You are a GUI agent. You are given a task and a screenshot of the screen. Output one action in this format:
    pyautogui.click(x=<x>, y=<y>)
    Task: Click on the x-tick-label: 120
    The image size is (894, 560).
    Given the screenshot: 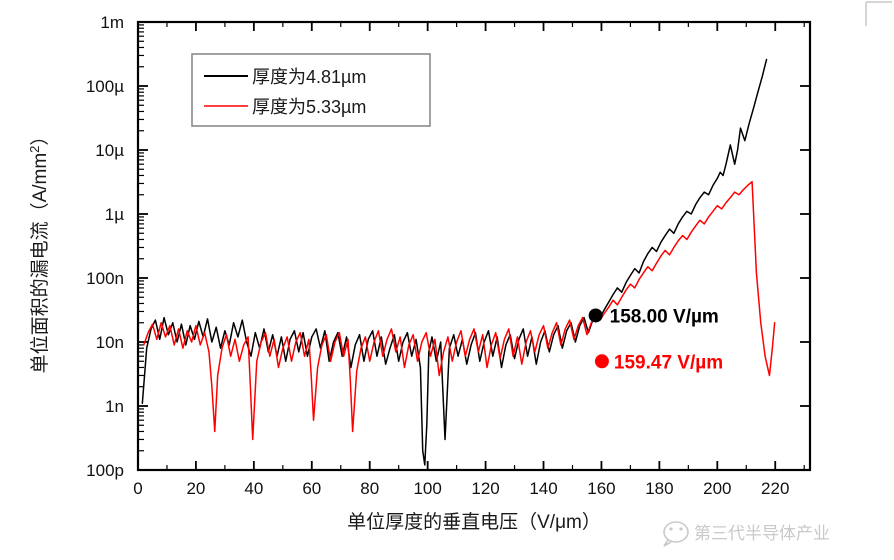 What is the action you would take?
    pyautogui.click(x=485, y=488)
    